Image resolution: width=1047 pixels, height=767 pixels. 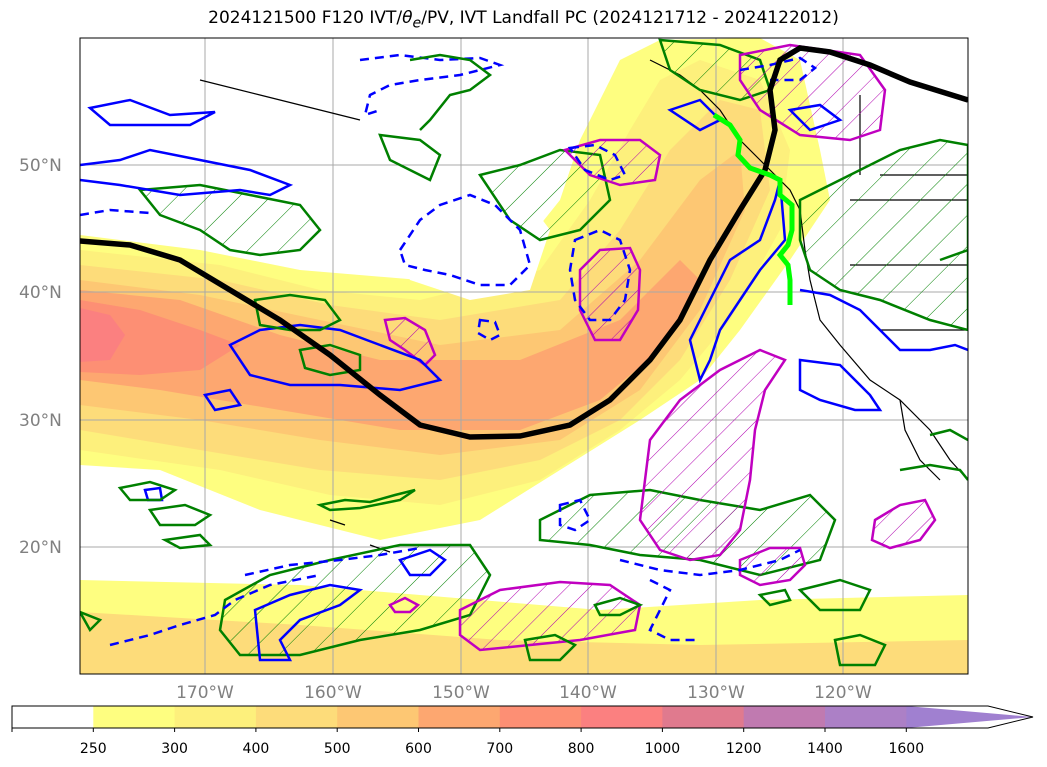 What do you see at coordinates (418, 749) in the screenshot?
I see `colorbar-tick-label: 600` at bounding box center [418, 749].